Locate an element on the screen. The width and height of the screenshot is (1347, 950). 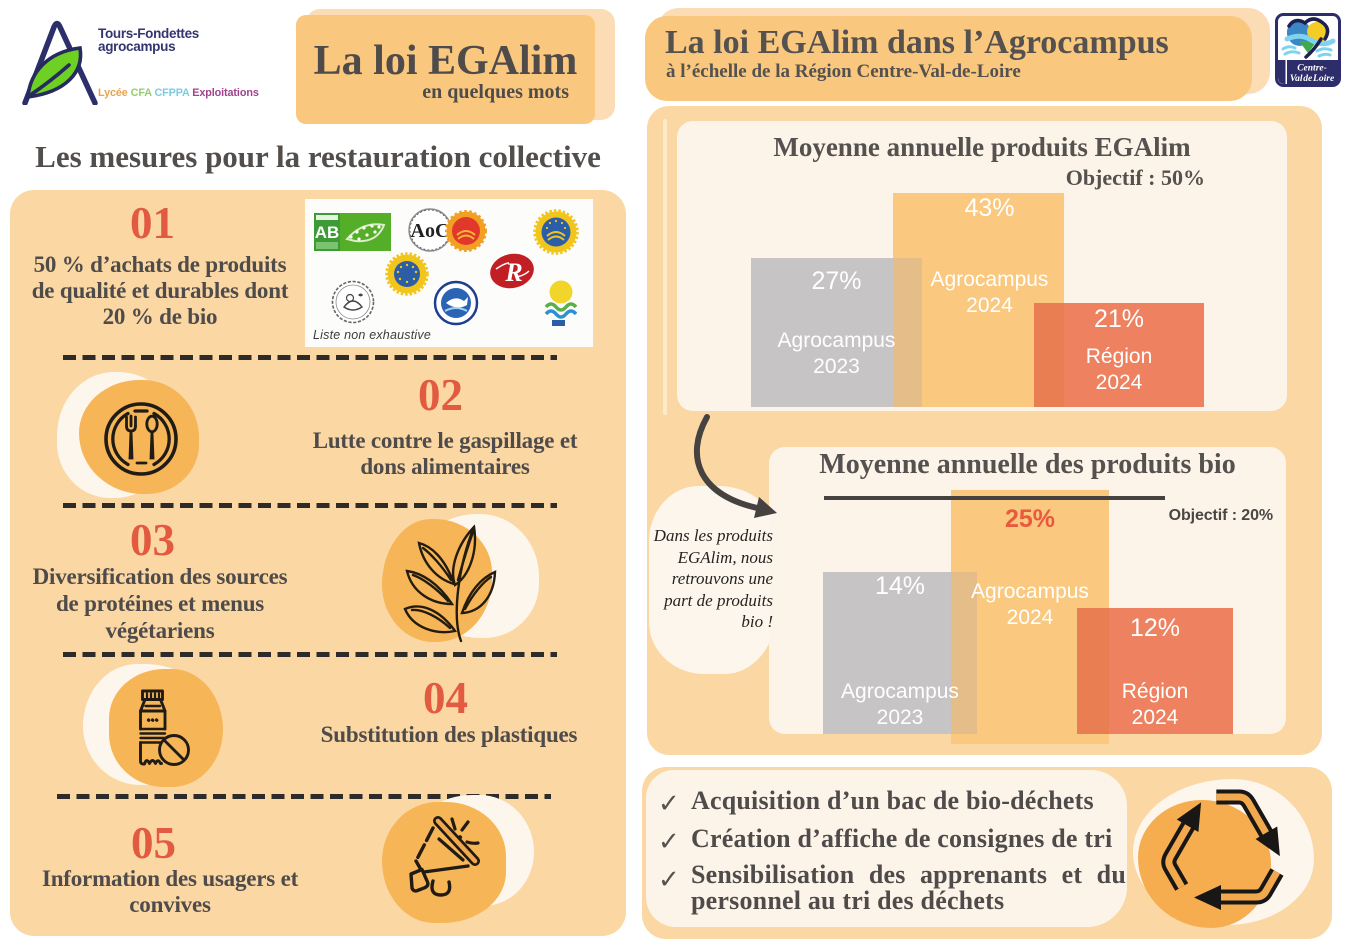
svg-text: AoC is located at coordinates (430, 231).